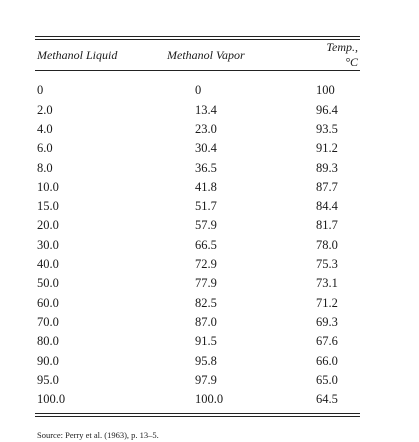  What do you see at coordinates (327, 206) in the screenshot?
I see `cell-temperature: 84.4` at bounding box center [327, 206].